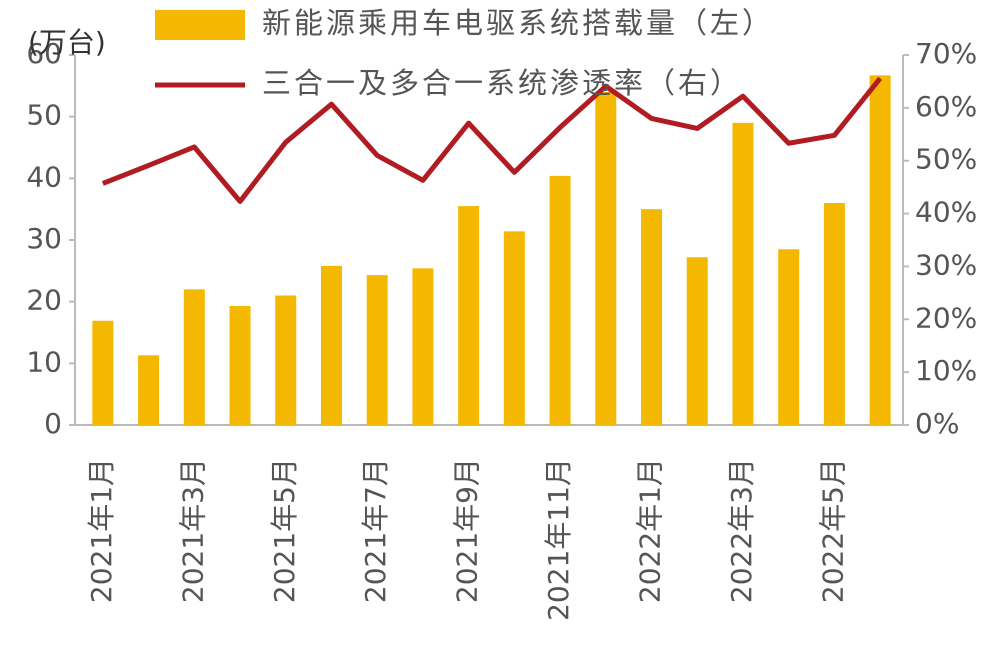  Describe the element at coordinates (946, 106) in the screenshot. I see `y2-tick-label: 60%` at that location.